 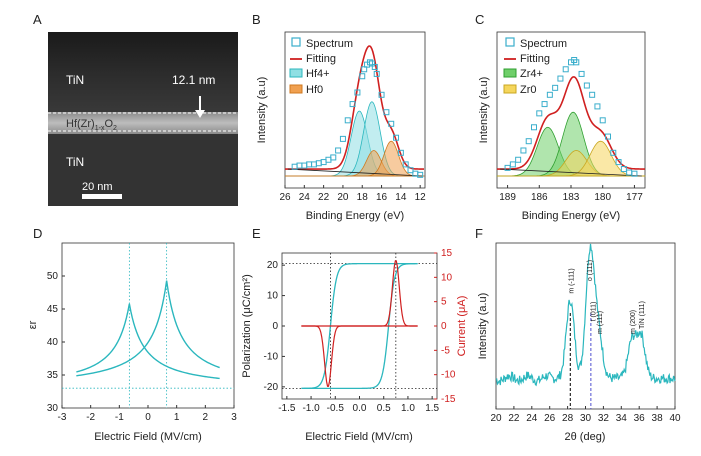 What do you see at coordinates (444, 326) in the screenshot?
I see `y-right-tick-label: 0` at bounding box center [444, 326].